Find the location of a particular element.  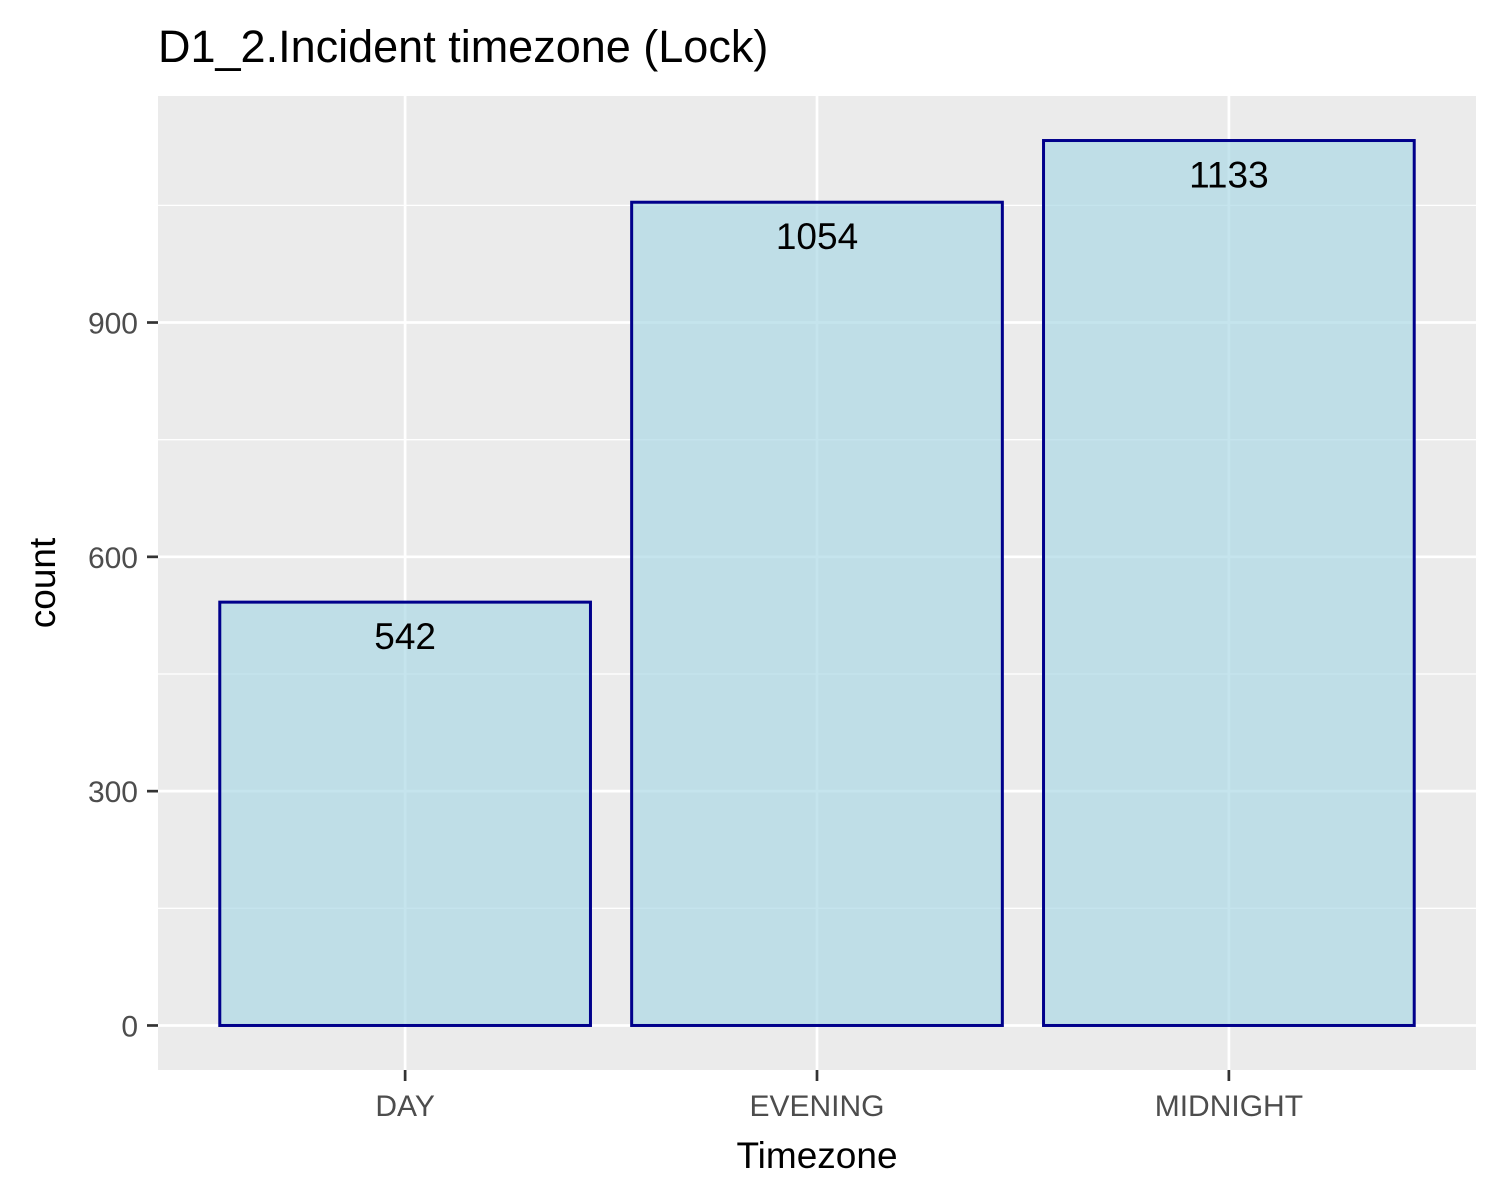

y-tick-label: 600 is located at coordinates (113, 558).